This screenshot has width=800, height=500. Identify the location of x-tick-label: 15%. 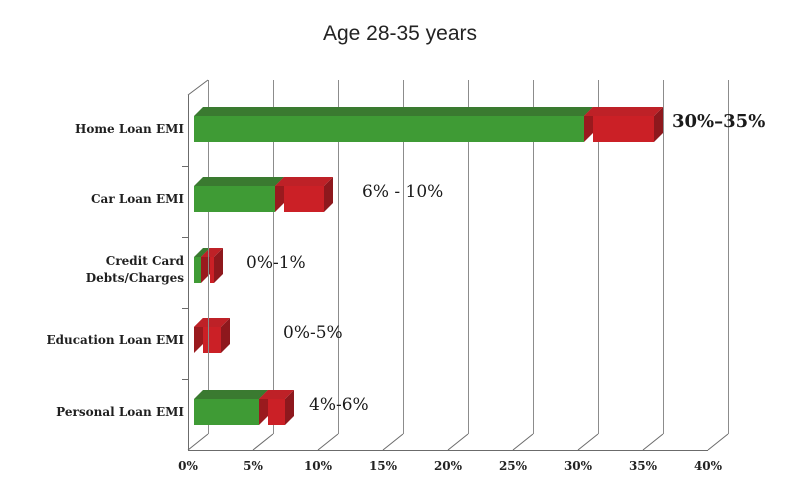
(383, 466).